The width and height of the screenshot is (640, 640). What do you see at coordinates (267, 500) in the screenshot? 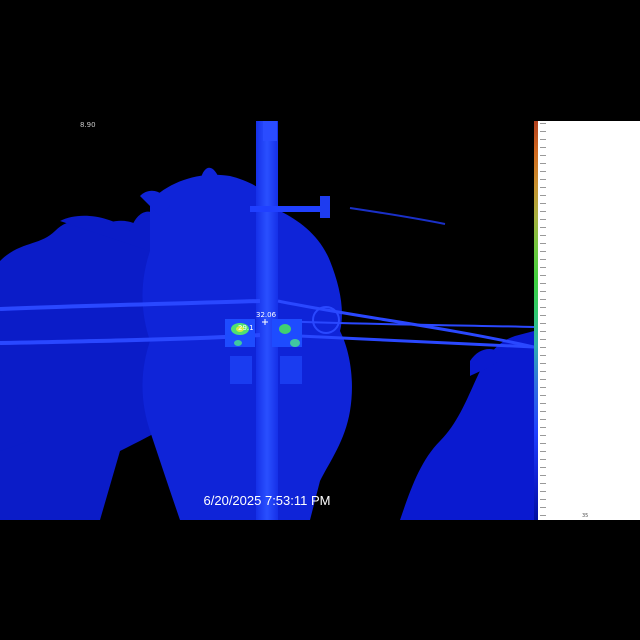
I see `capture-timestamp: 6/20/2025 7:53:11 PM` at bounding box center [267, 500].